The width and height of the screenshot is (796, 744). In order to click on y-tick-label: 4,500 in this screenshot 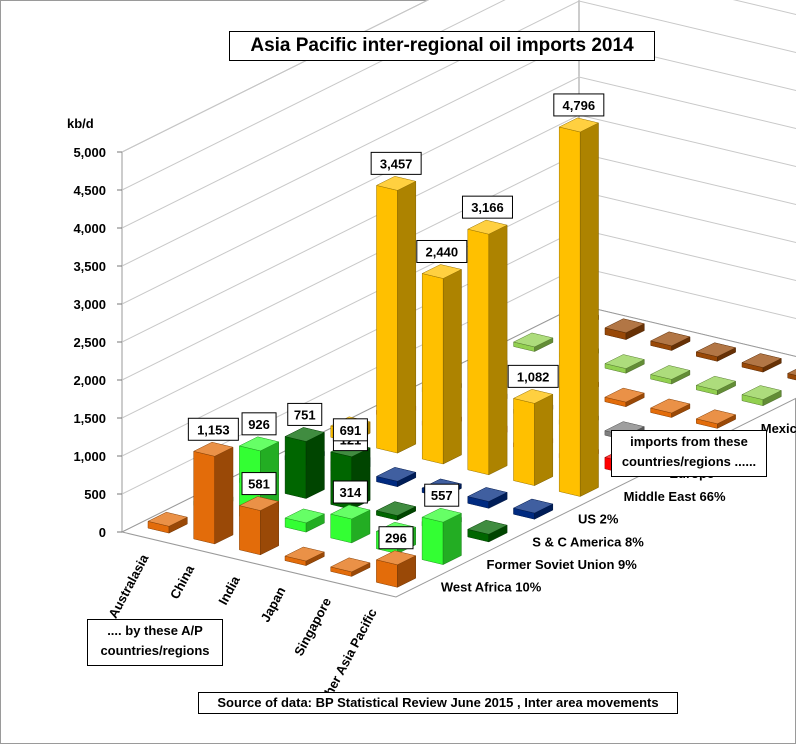, I will do `click(89, 190)`.